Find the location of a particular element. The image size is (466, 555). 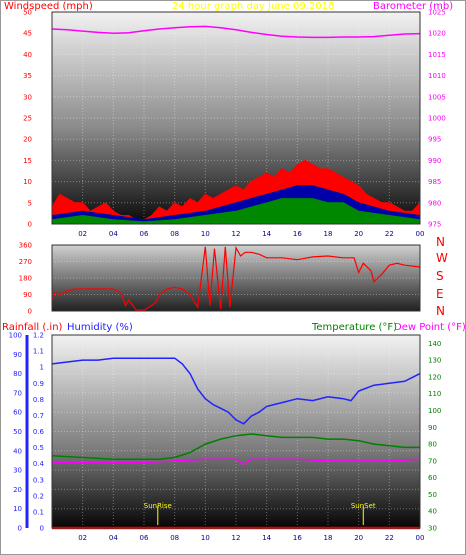

wind-tick-label: 25 is located at coordinates (27, 119).